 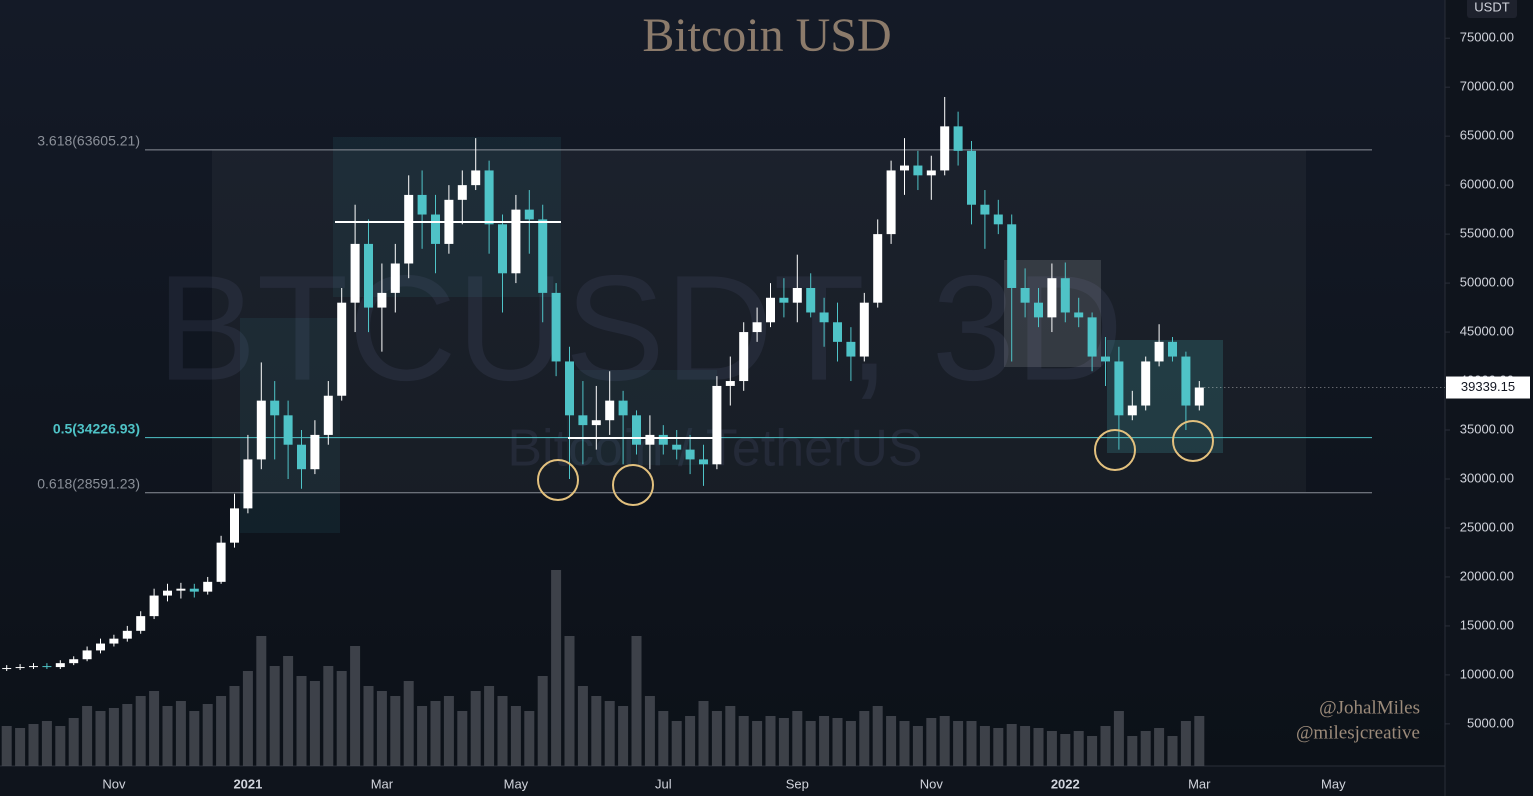 I want to click on credit: @milesjcreative, so click(x=1358, y=732).